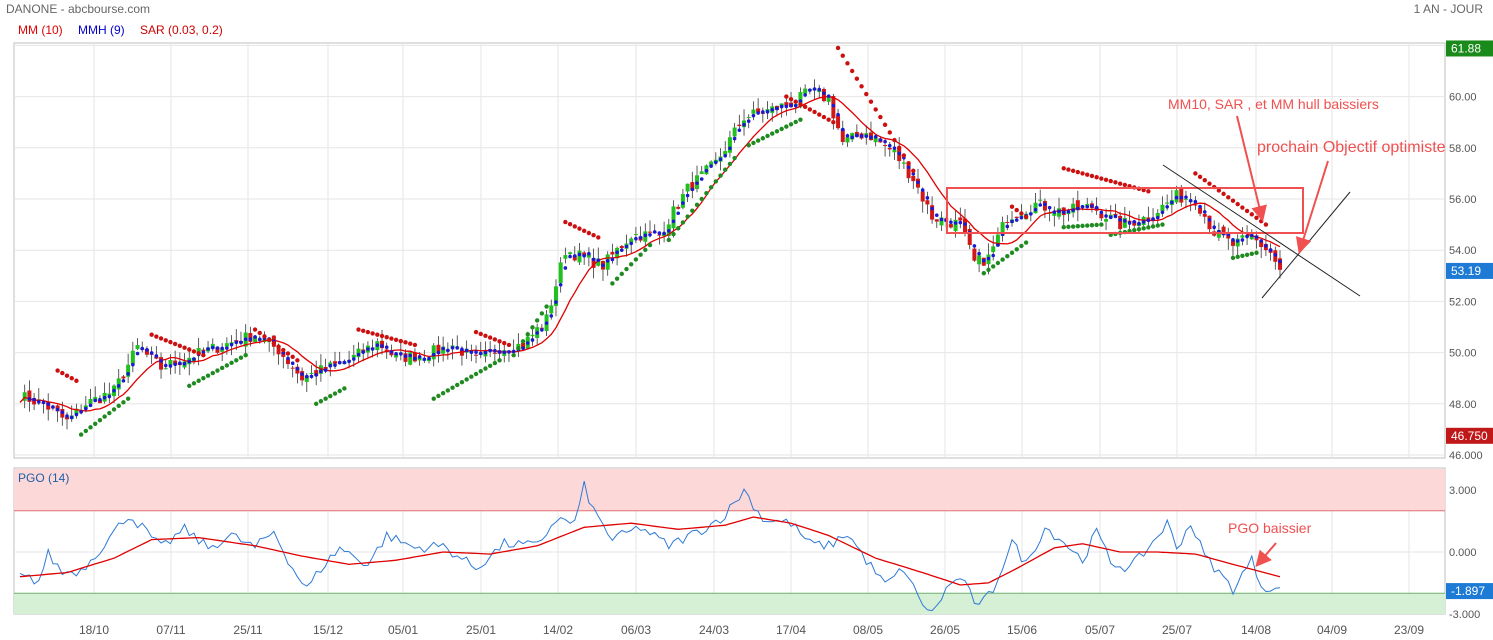 This screenshot has height=640, width=1493. I want to click on pgo-value-badge-bg, so click(1469, 591).